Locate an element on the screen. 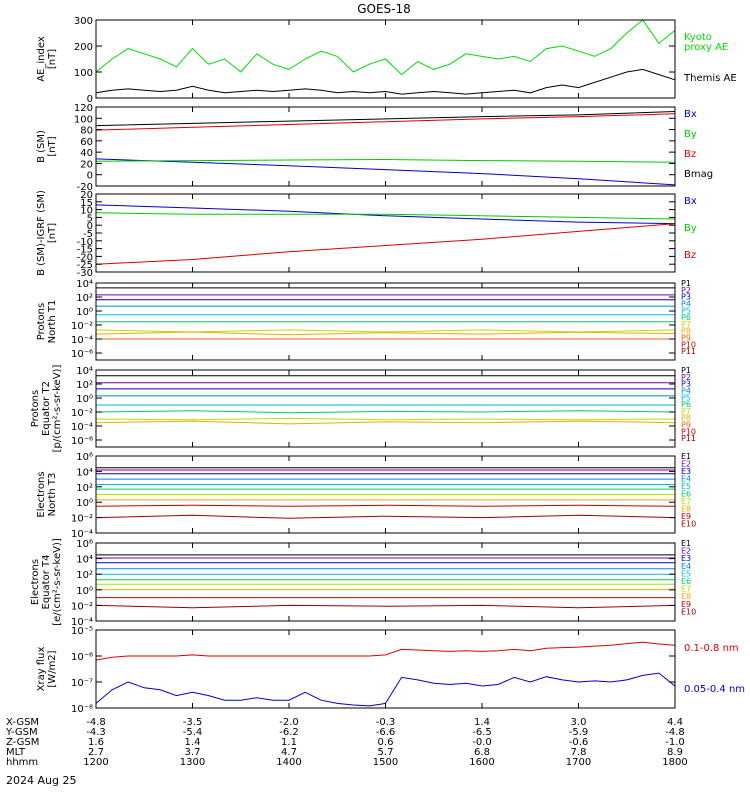  legend-label: E10 is located at coordinates (688, 524).